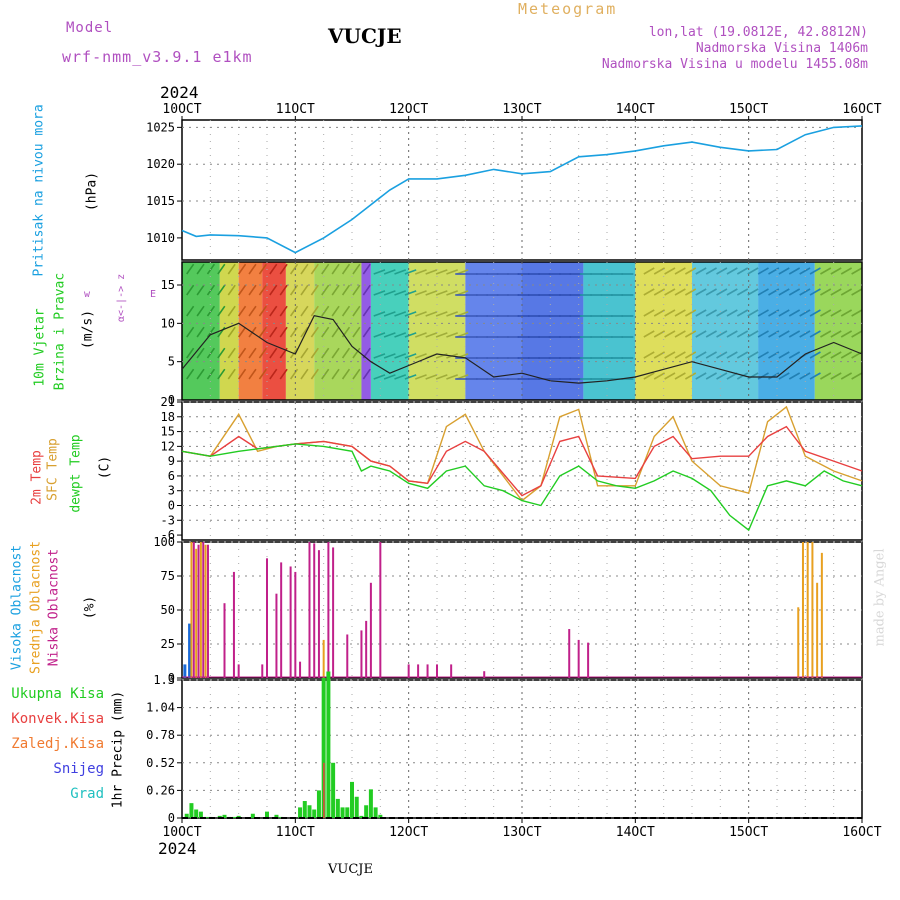 This screenshot has width=900, height=900. I want to click on ytick-label-precip-3: 0.78, so click(160, 735).